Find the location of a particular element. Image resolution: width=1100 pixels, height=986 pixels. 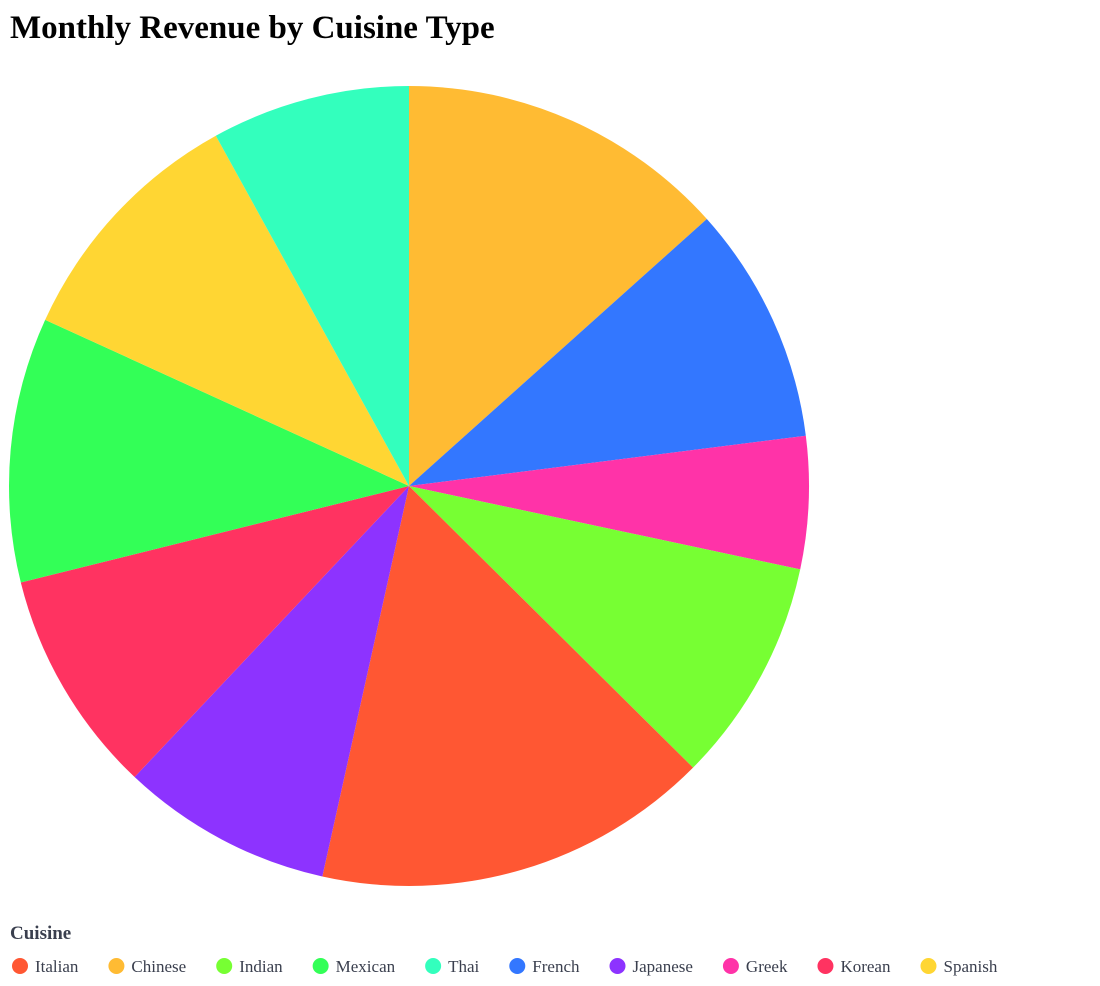

legend-label-greek: Greek is located at coordinates (767, 966).